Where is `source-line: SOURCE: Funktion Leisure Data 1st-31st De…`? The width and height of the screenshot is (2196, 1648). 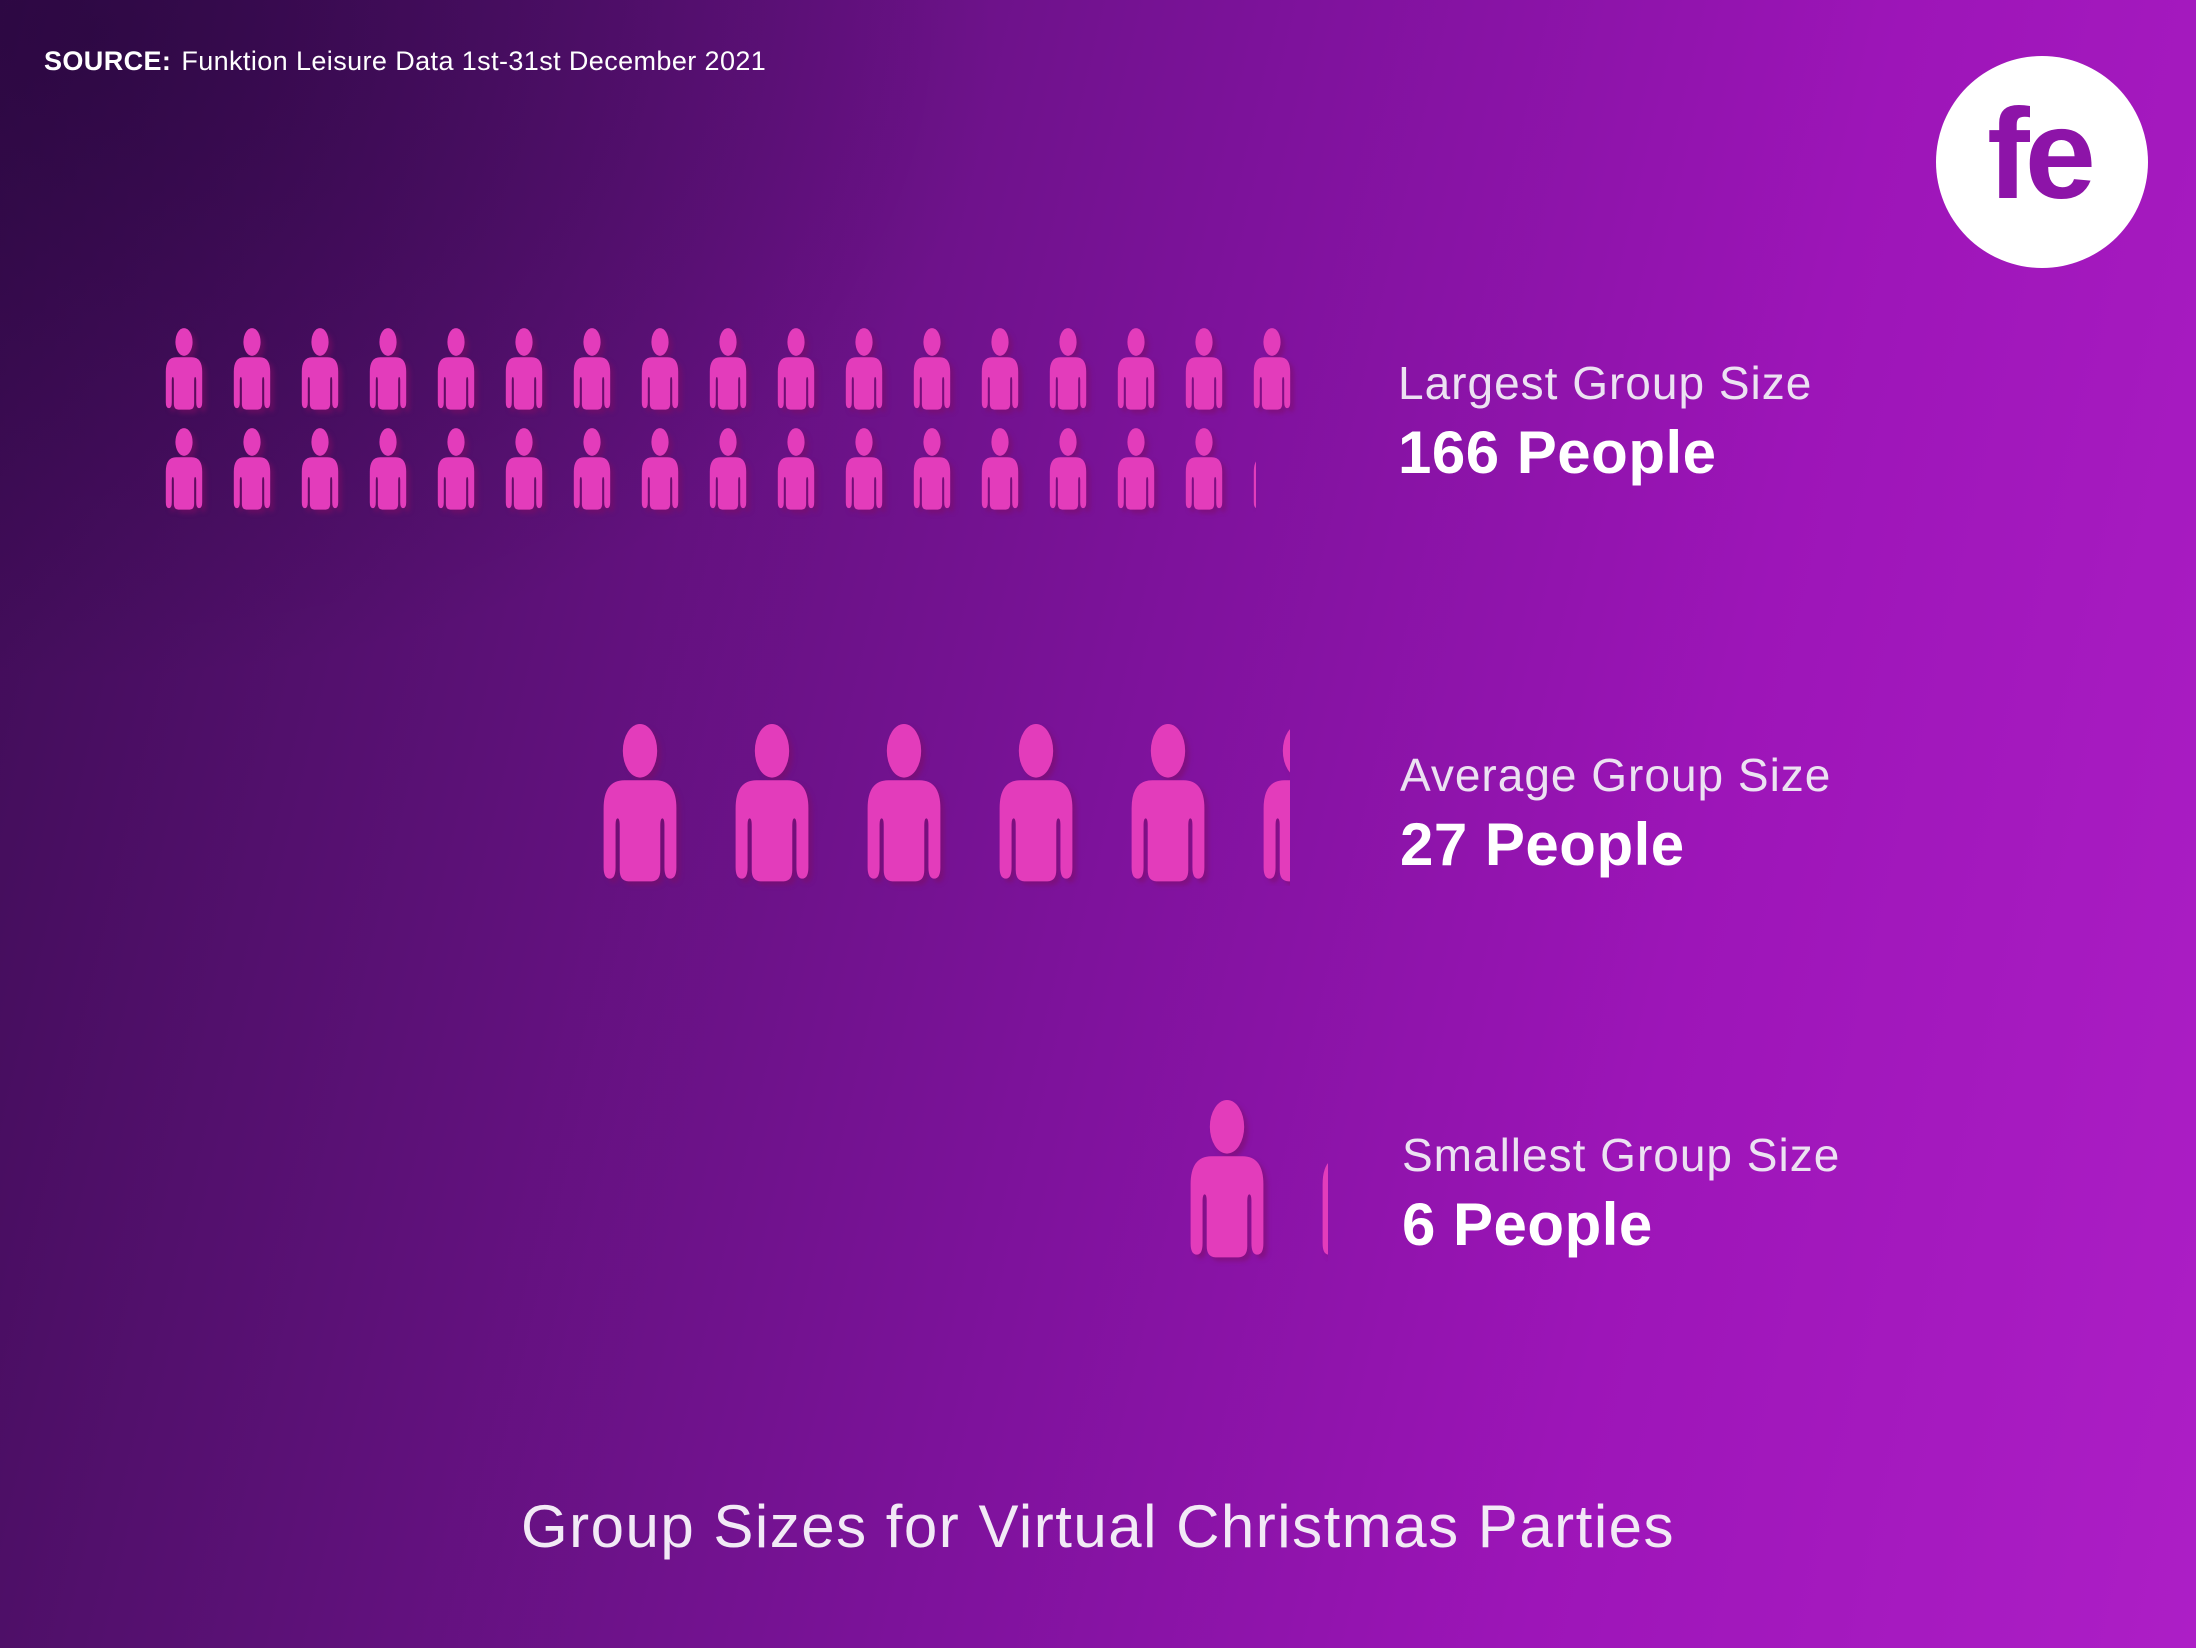 source-line: SOURCE: Funktion Leisure Data 1st-31st De… is located at coordinates (405, 61).